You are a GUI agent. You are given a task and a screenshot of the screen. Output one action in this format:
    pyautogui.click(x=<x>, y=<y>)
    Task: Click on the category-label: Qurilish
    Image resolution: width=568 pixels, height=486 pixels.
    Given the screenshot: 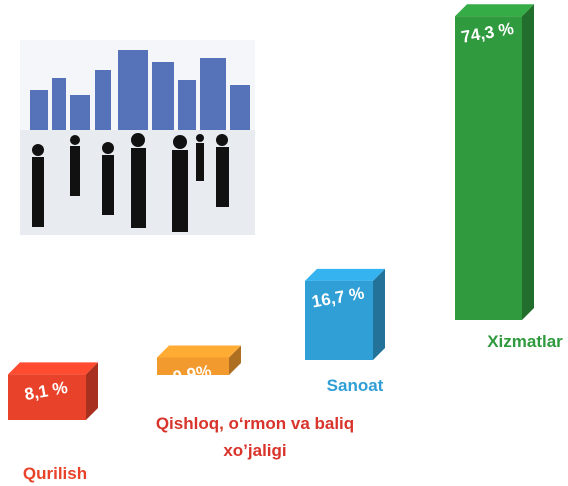 What is the action you would take?
    pyautogui.click(x=55, y=473)
    